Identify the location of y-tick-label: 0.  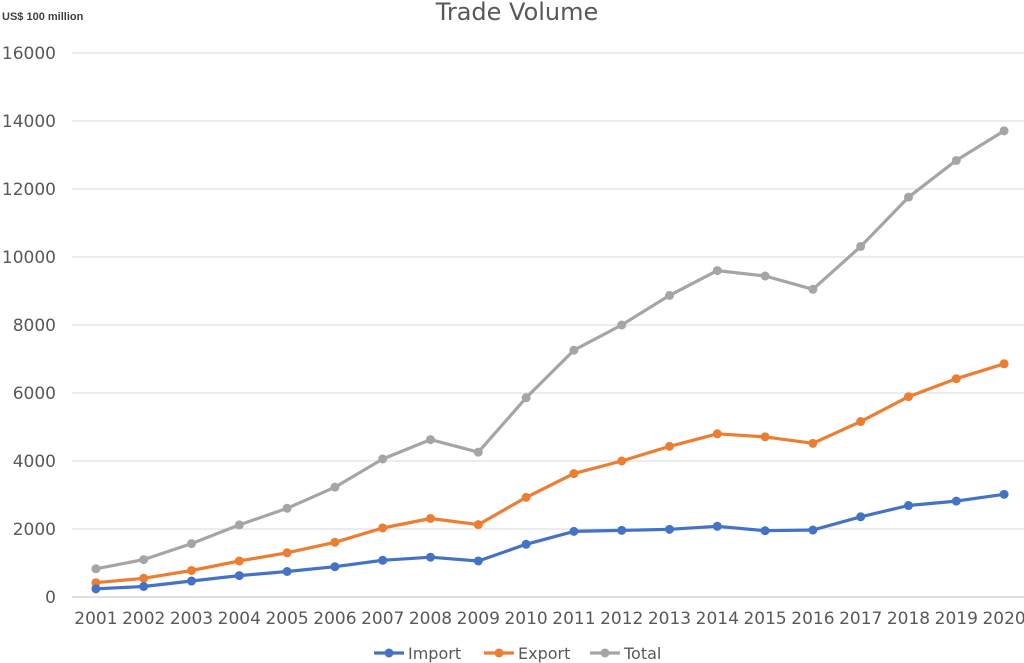
(50, 598).